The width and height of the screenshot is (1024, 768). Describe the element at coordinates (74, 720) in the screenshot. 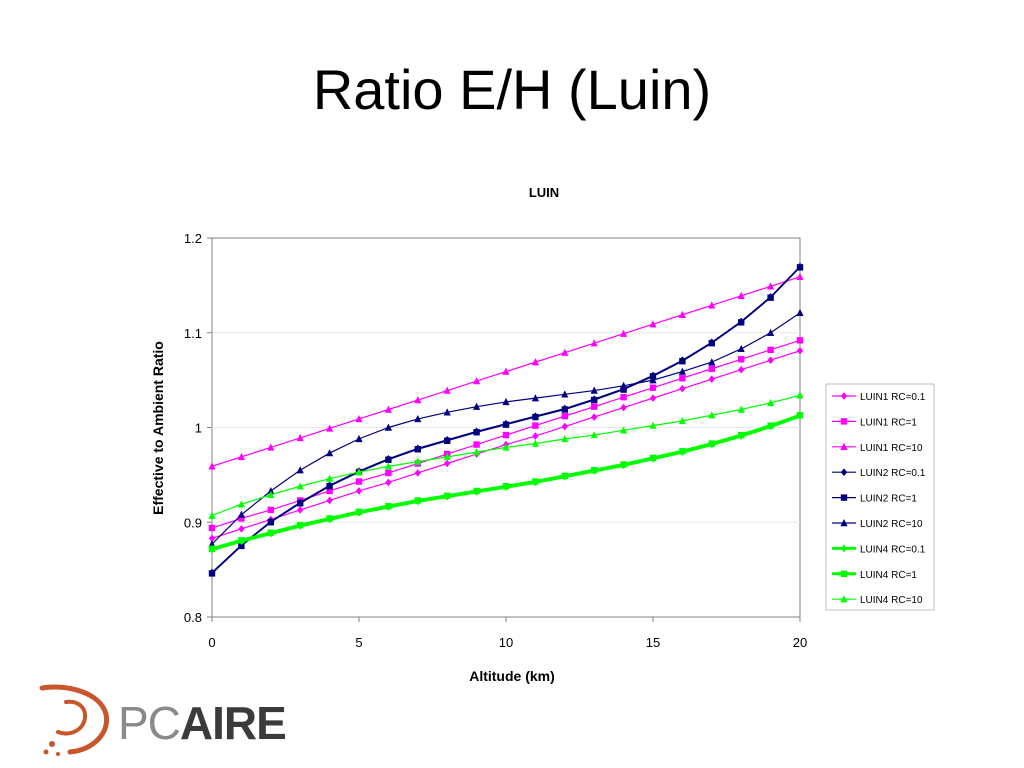

I see `pcaire-logo-icon` at that location.